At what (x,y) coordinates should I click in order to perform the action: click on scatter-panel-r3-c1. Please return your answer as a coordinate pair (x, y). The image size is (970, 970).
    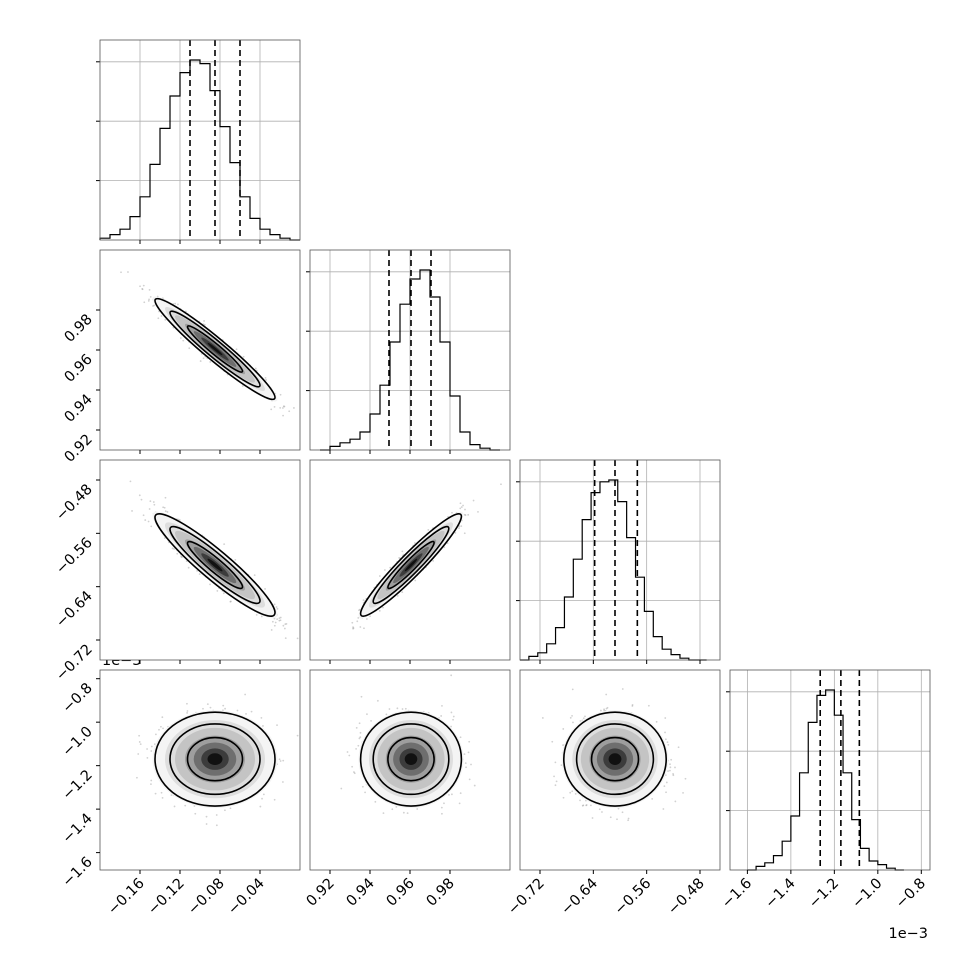
    Looking at the image, I should click on (200, 560).